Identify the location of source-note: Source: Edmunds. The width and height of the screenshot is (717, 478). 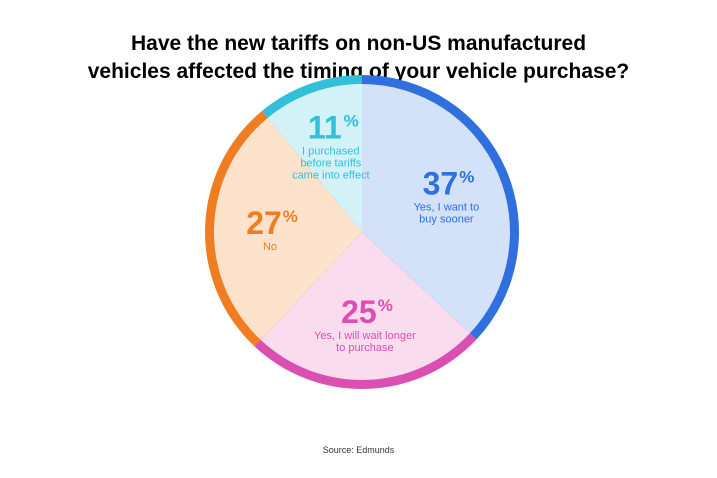
(358, 450).